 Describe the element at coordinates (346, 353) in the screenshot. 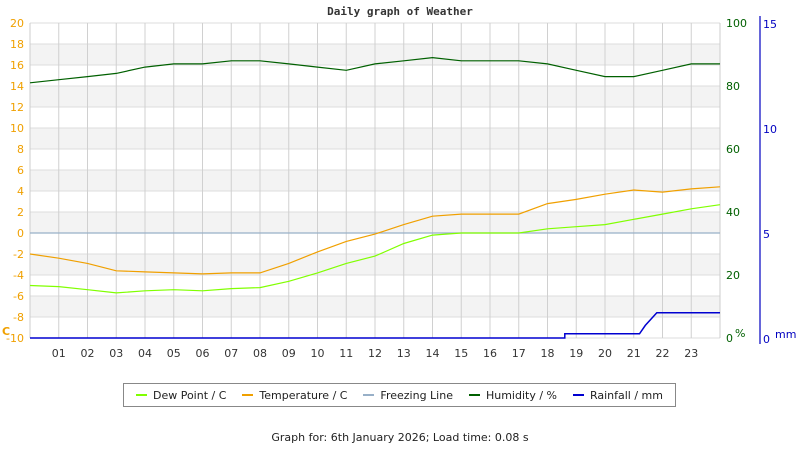

I see `x-tick-label: 11` at that location.